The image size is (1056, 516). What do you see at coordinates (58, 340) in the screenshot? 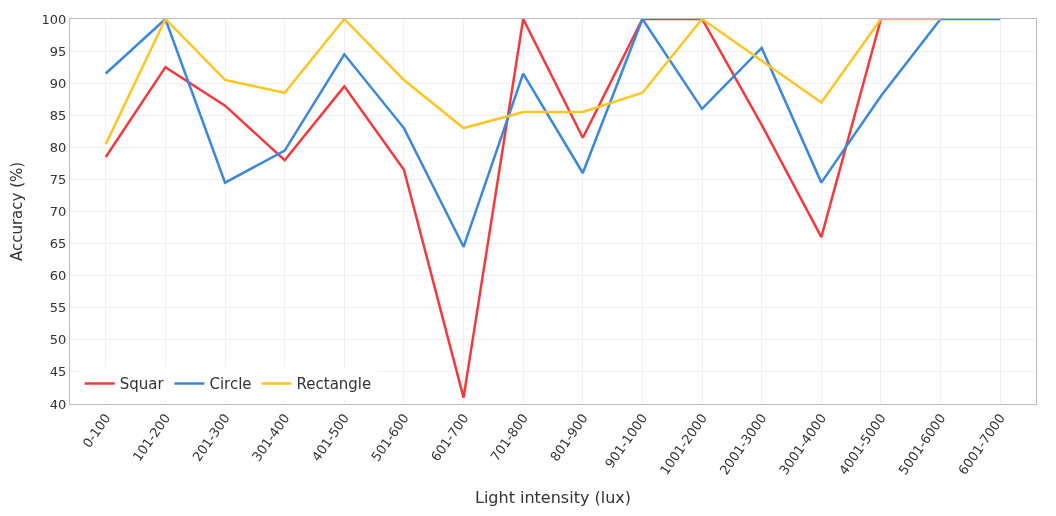
I see `y-tick-label: 50` at bounding box center [58, 340].